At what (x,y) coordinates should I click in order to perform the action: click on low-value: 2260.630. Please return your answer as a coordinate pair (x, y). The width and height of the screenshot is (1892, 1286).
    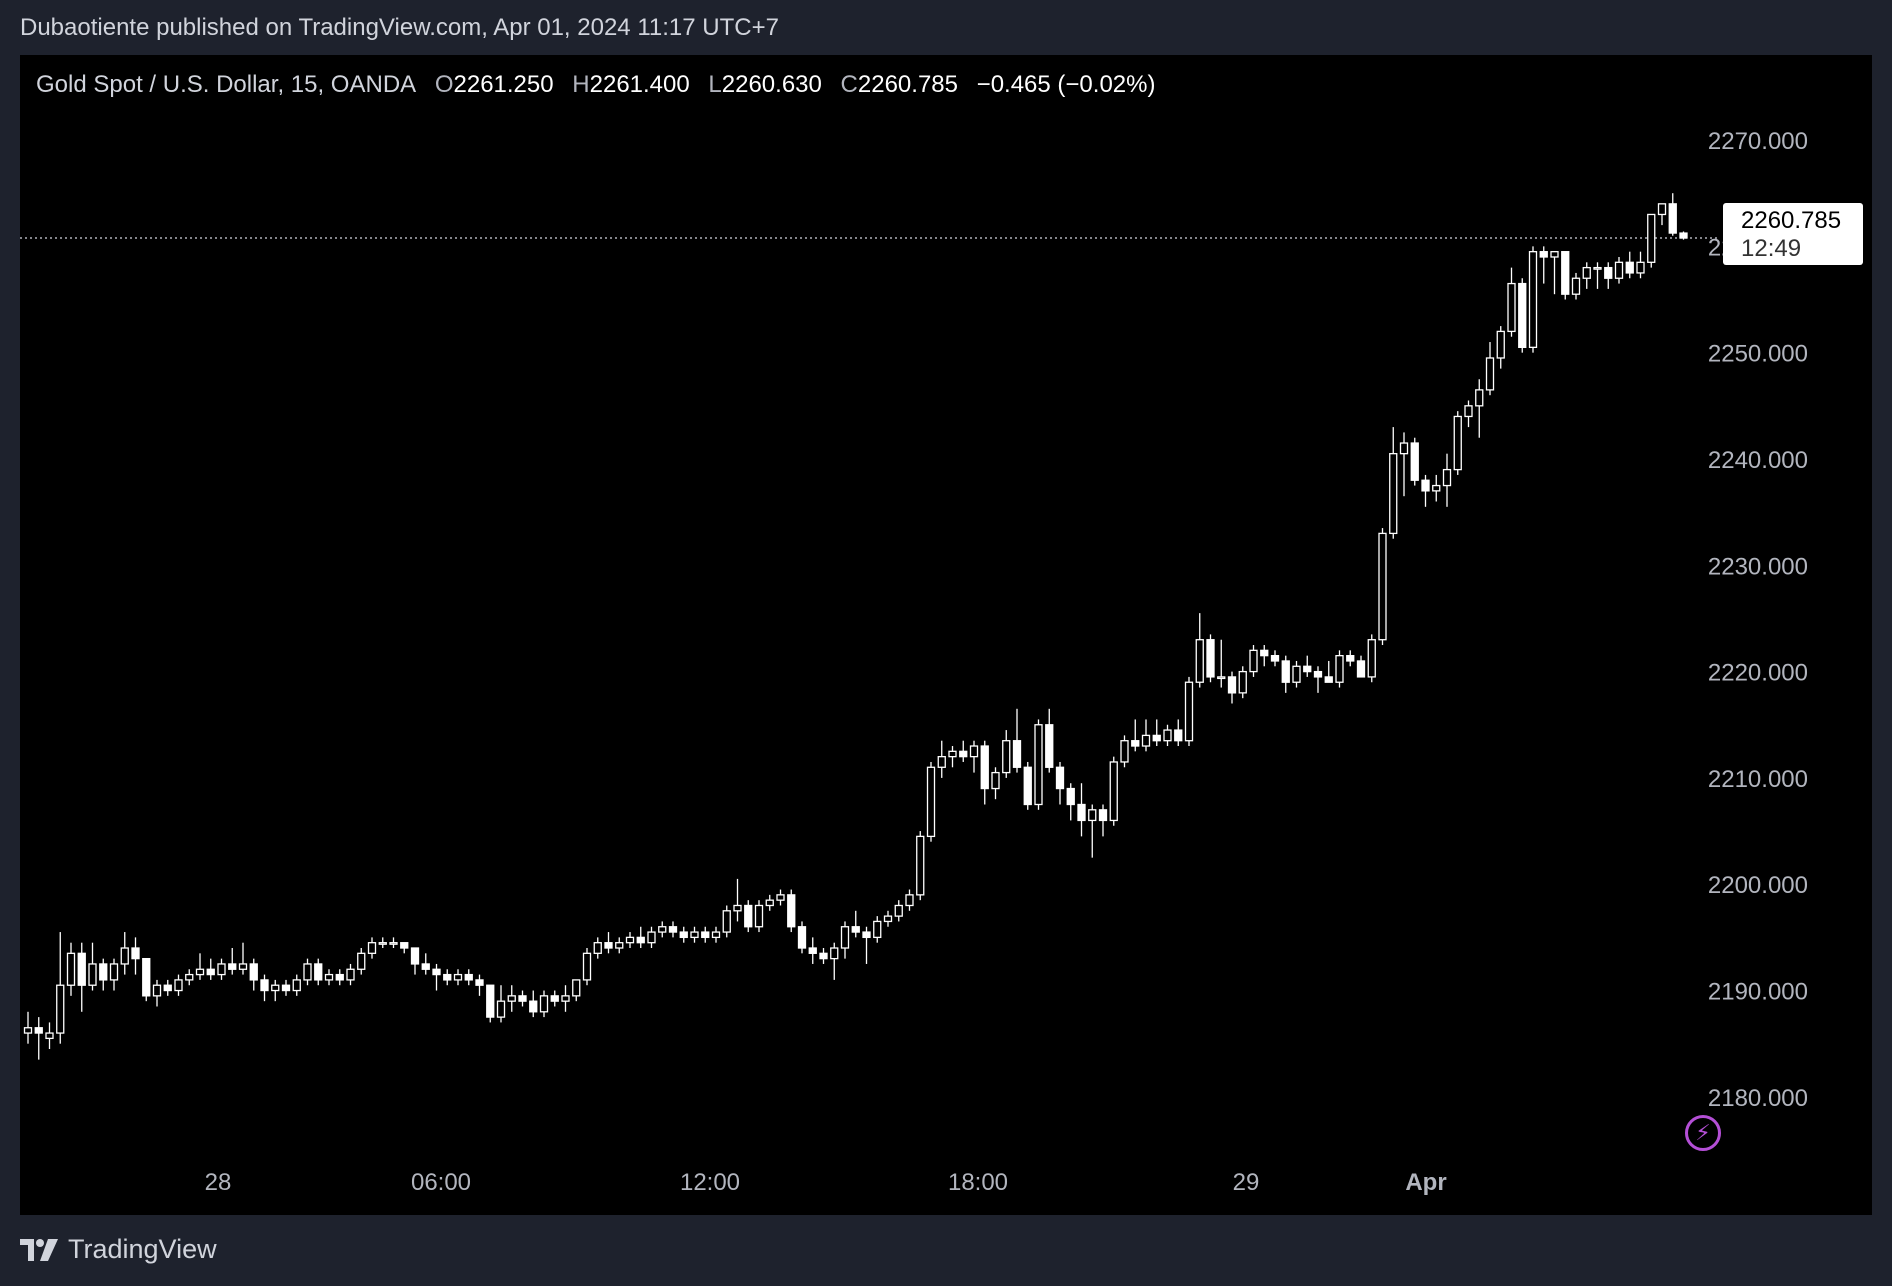
    Looking at the image, I should click on (771, 84).